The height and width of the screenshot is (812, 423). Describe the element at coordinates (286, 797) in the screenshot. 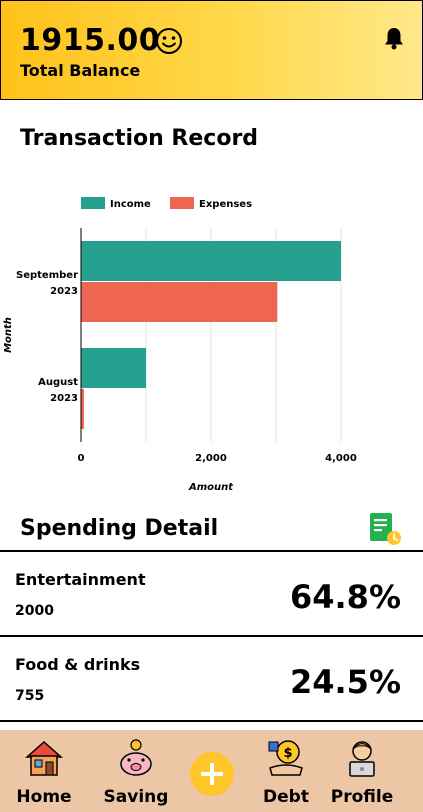

I see `nav-debt-label: Debt` at that location.